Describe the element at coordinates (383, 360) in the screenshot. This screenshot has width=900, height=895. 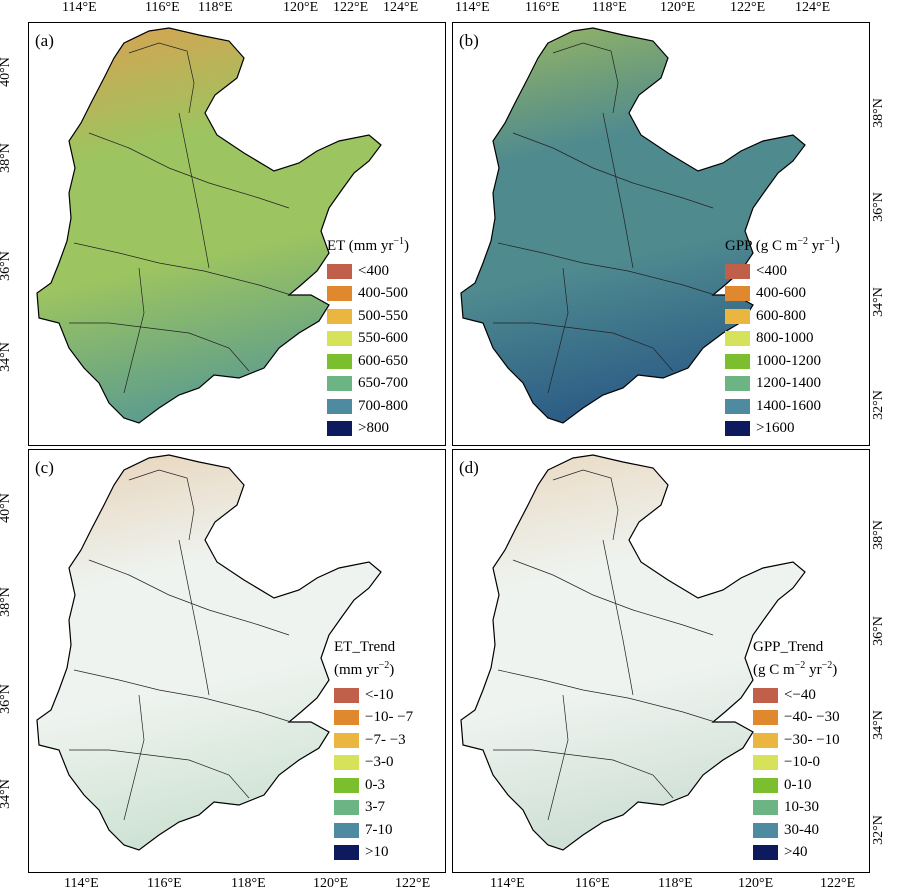
I see `legend-label: 600-650` at that location.